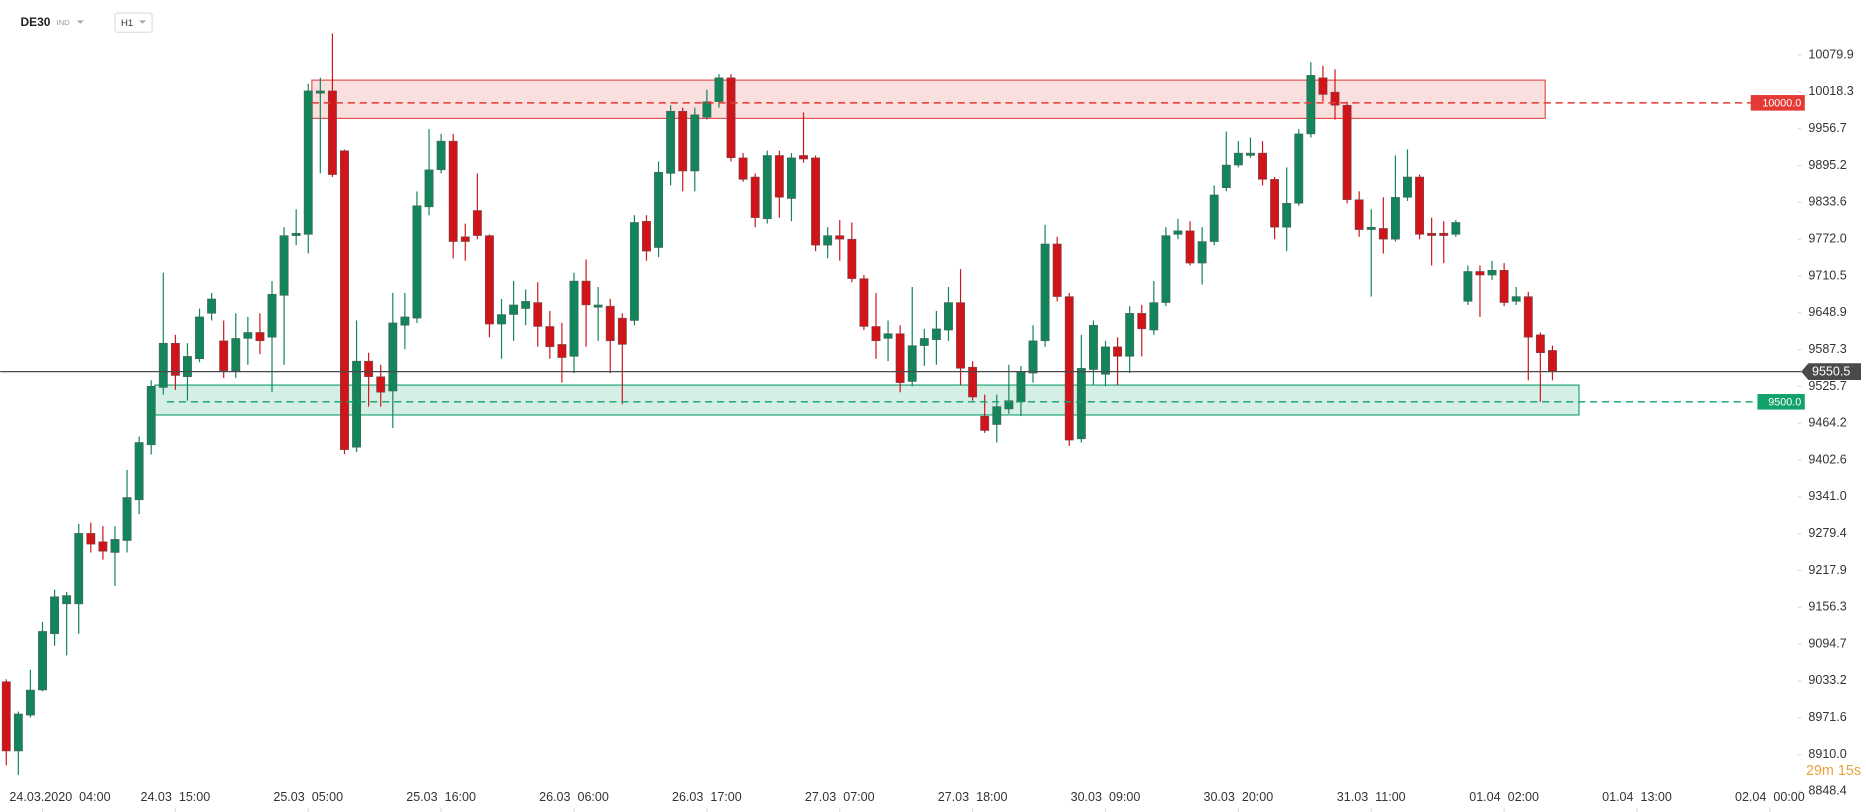  What do you see at coordinates (133, 22) in the screenshot?
I see `interval-button` at bounding box center [133, 22].